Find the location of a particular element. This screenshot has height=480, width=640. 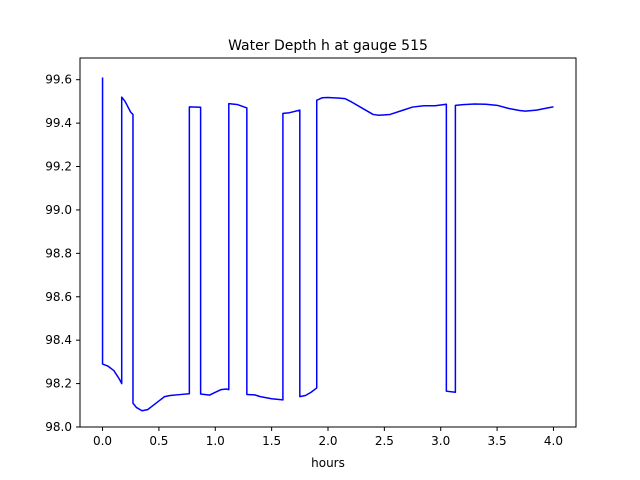

x-tick-label: 1.0 is located at coordinates (215, 441).